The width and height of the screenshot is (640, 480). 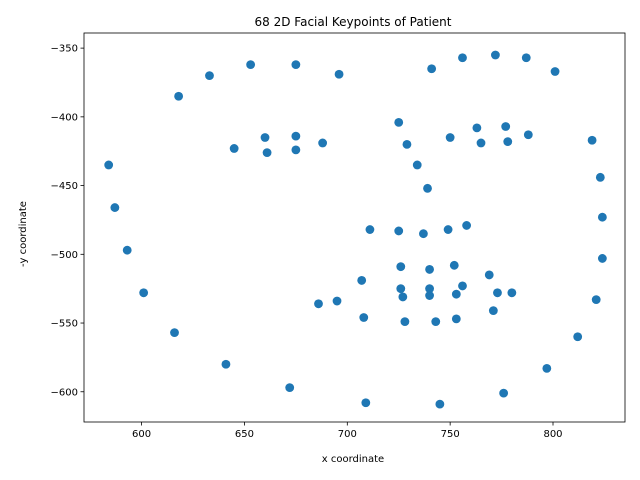 What do you see at coordinates (353, 22) in the screenshot?
I see `chart-title: 68 2D Facial Keypoints of Patient` at bounding box center [353, 22].